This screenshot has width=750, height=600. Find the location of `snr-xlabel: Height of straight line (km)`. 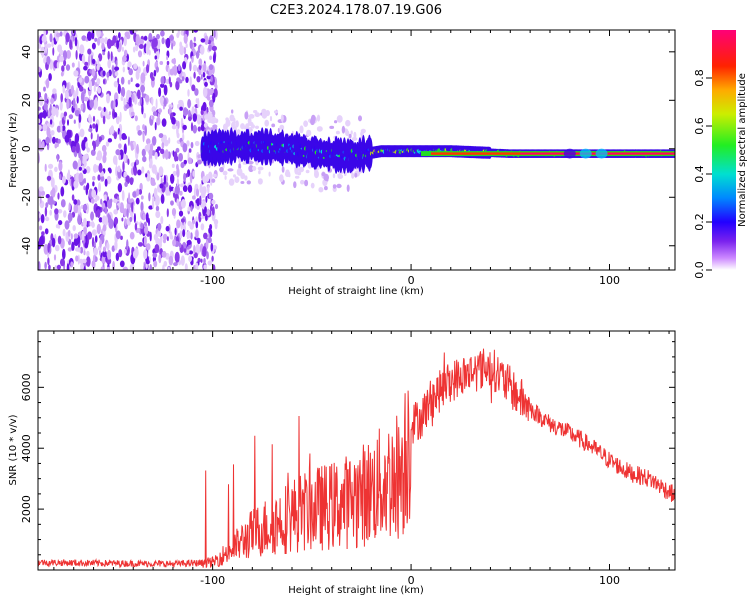

snr-xlabel: Height of straight line (km) is located at coordinates (356, 590).